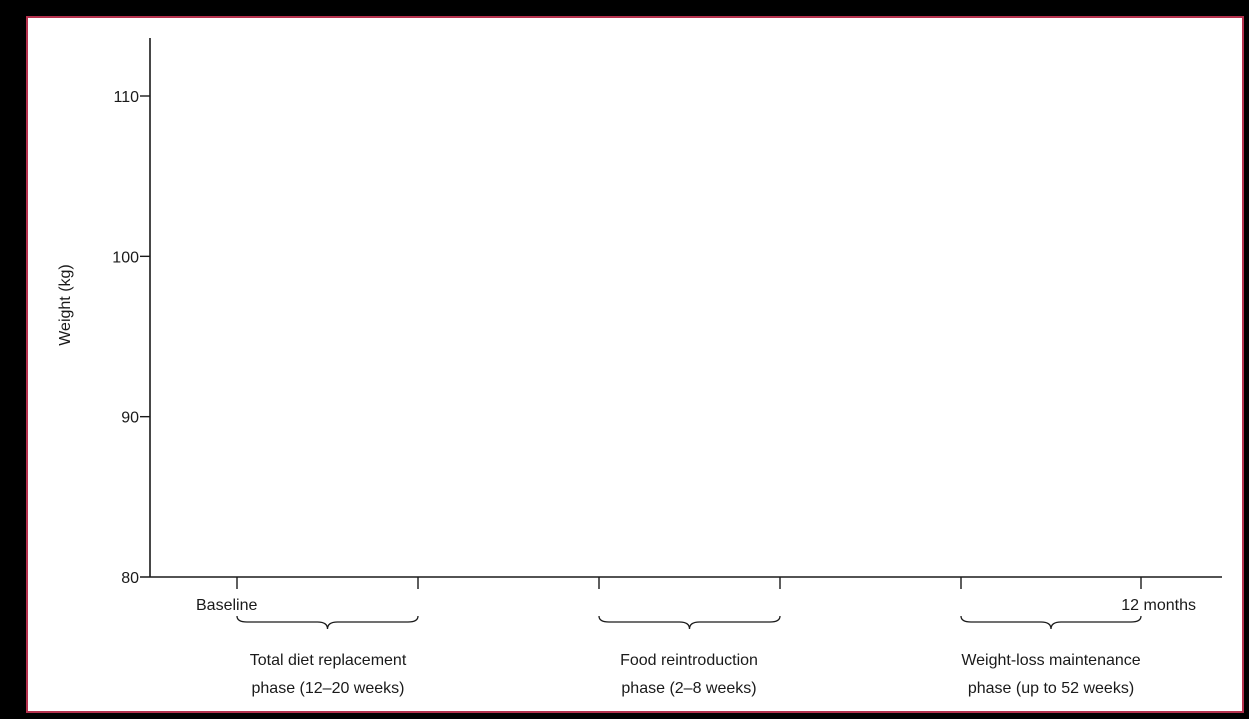  Describe the element at coordinates (328, 688) in the screenshot. I see `phase-1-line-2: phase (12–20 weeks)` at that location.